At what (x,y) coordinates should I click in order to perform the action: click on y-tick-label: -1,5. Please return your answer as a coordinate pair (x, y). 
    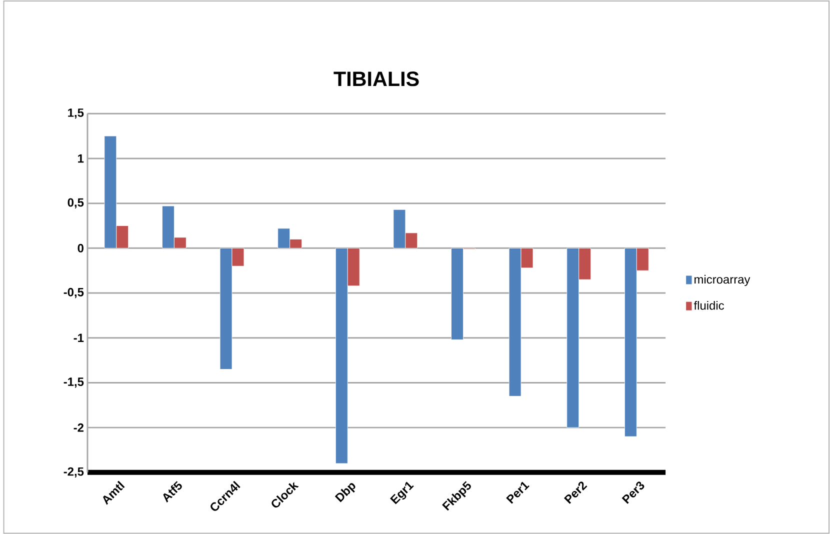
    Looking at the image, I should click on (74, 383).